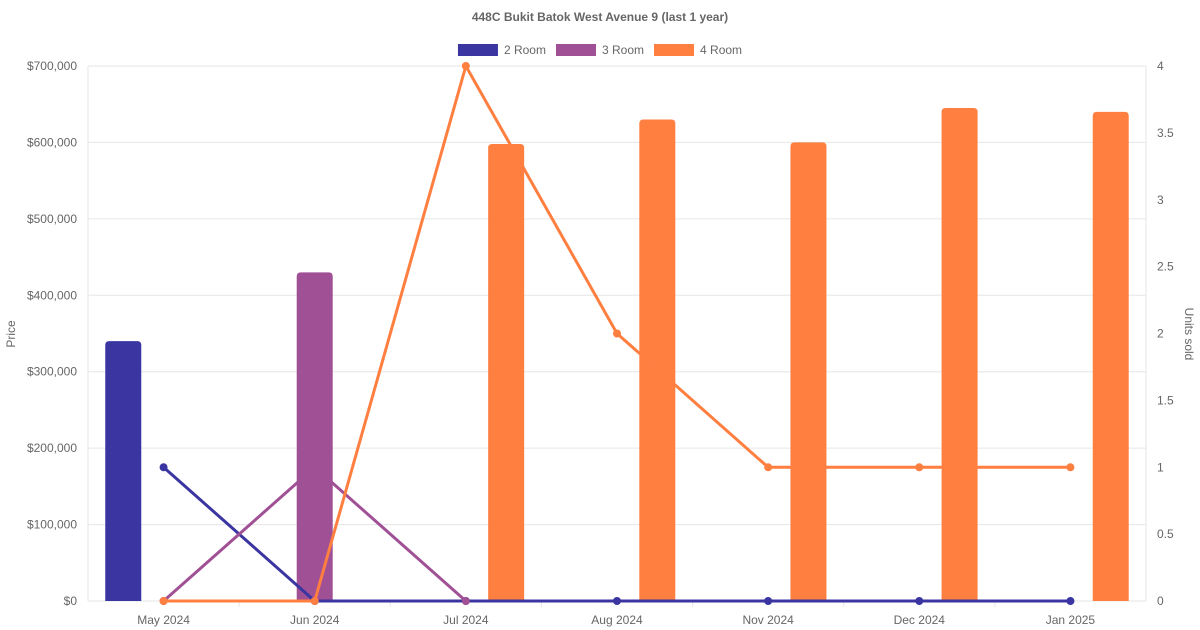  Describe the element at coordinates (52, 525) in the screenshot. I see `left-tick-label: $100,000` at that location.